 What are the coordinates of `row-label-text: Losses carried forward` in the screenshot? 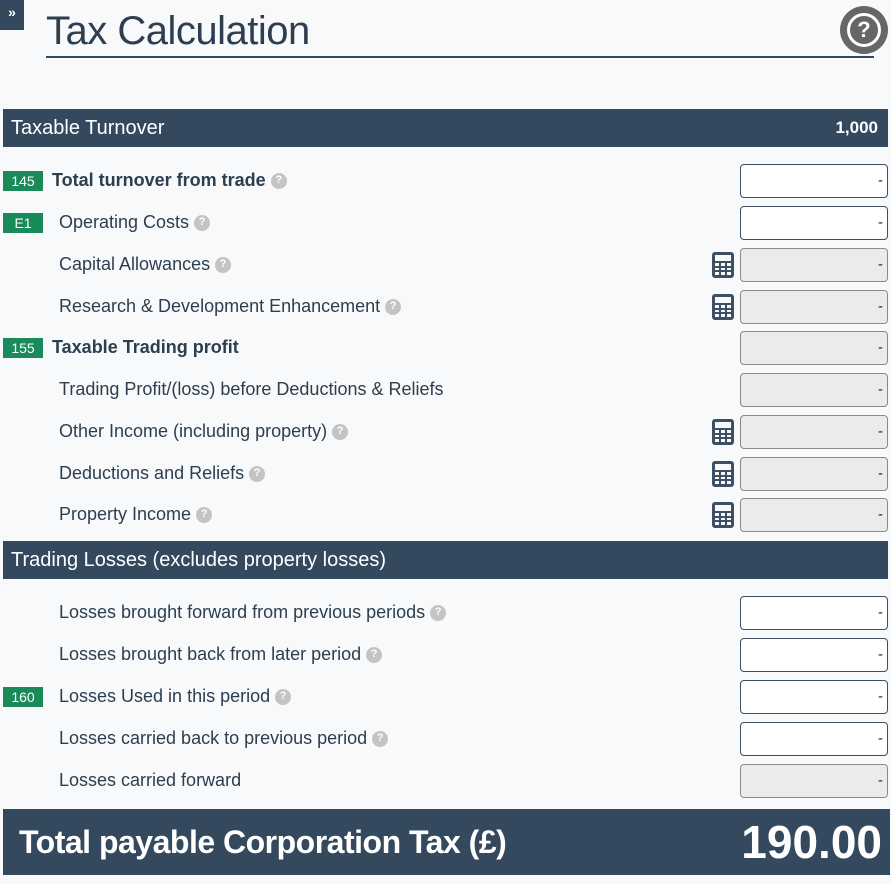 It's located at (150, 780).